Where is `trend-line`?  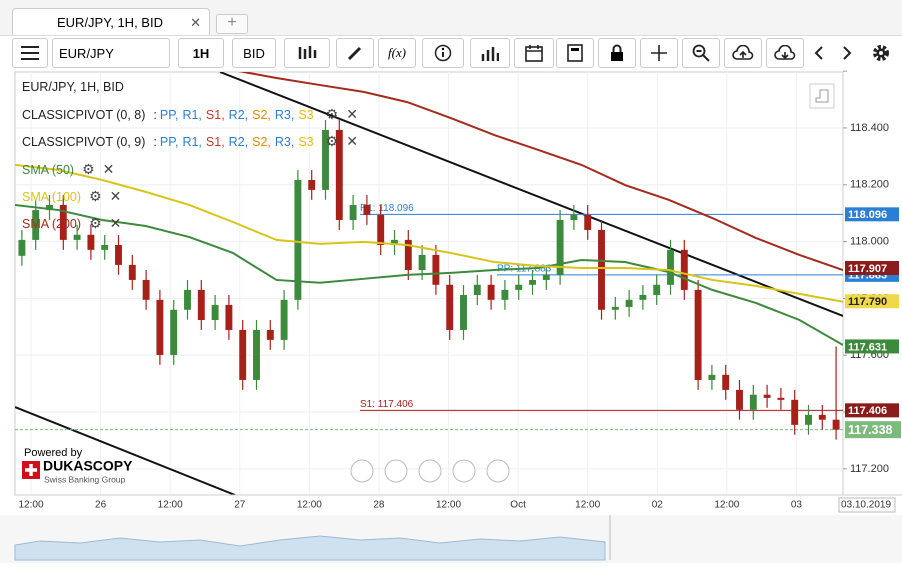
trend-line is located at coordinates (125, 450).